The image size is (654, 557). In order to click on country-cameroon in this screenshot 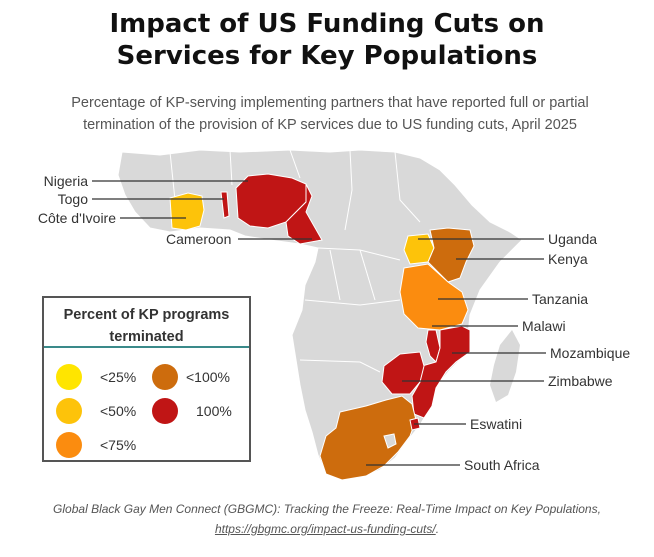, I will do `click(304, 214)`.